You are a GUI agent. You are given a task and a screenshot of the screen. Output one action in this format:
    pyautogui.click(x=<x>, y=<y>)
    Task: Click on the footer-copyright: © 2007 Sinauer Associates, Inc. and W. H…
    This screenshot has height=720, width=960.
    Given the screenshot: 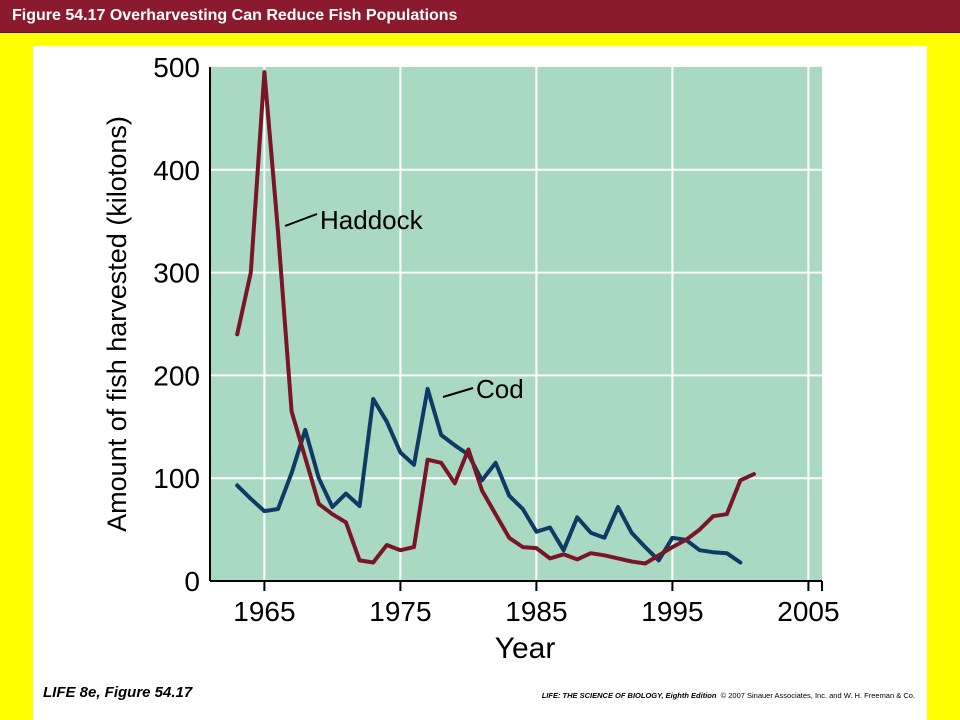 What is the action you would take?
    pyautogui.click(x=817, y=695)
    